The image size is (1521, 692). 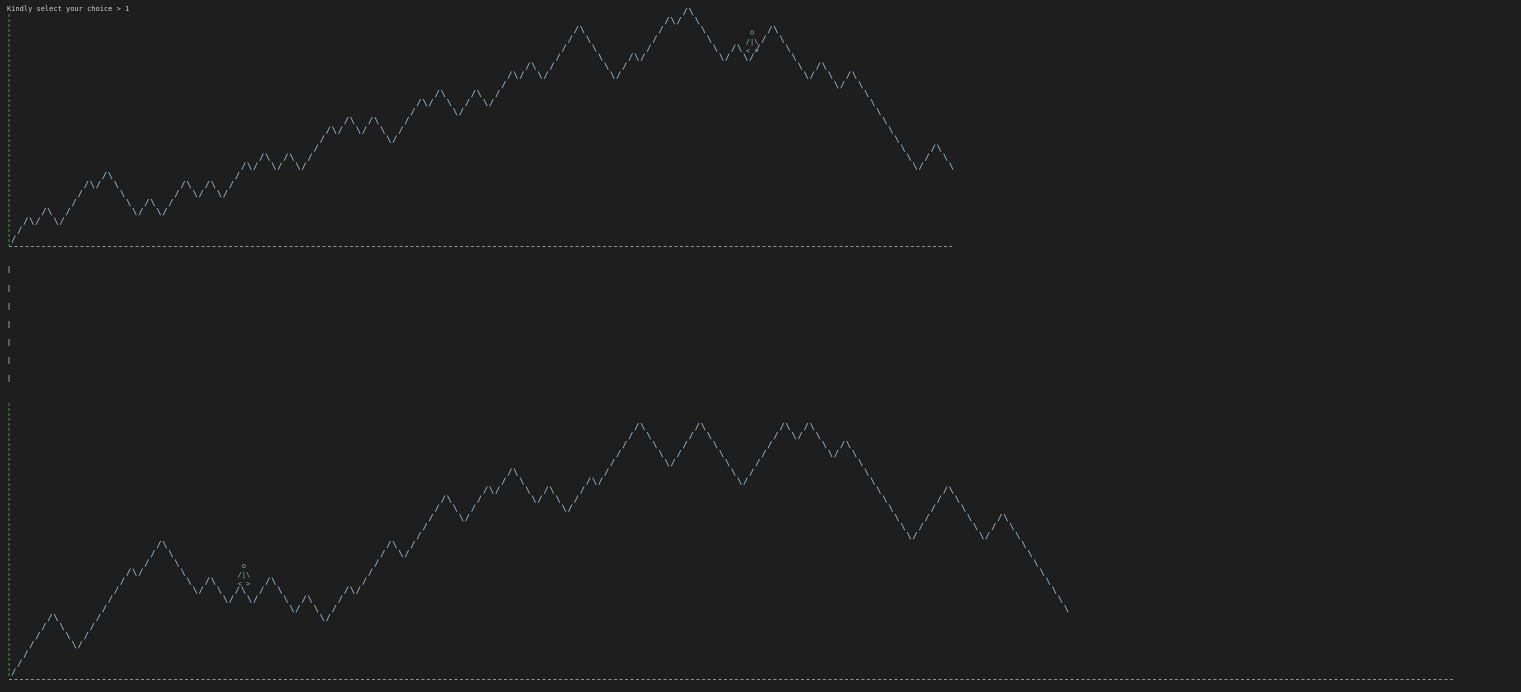 I want to click on walker-body: /|\, so click(x=244, y=575).